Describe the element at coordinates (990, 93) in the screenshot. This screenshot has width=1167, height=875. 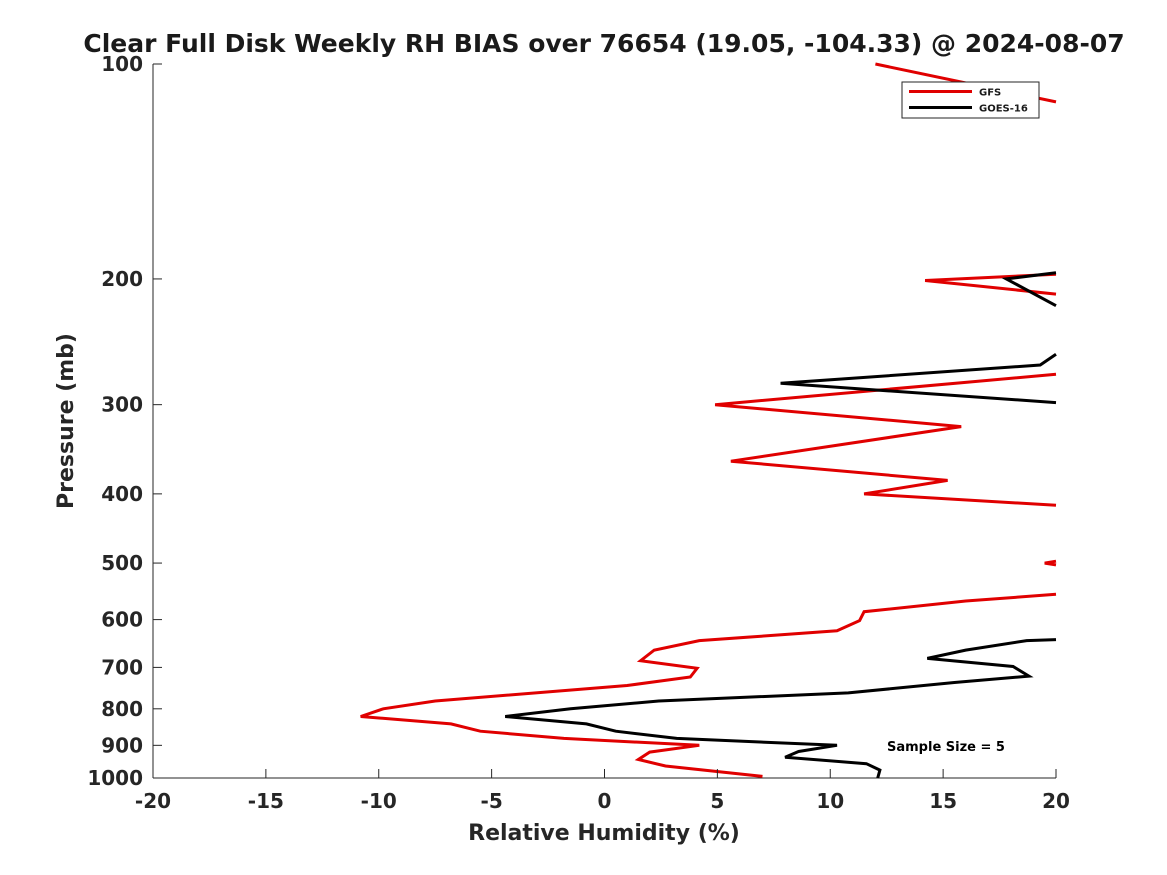
I see `legend-label-gfs: GFS` at that location.